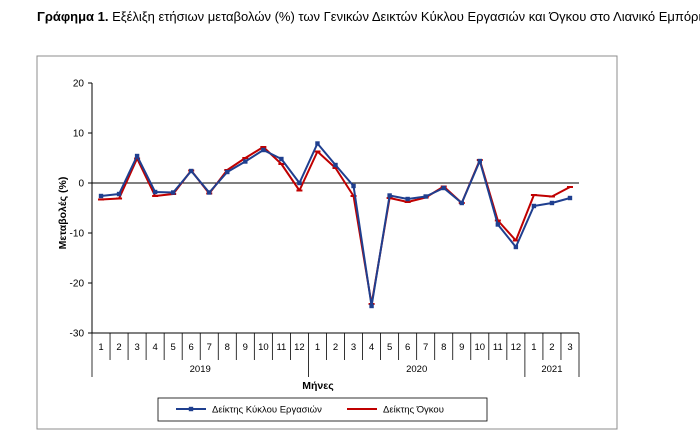  I want to click on legend-marker, so click(191, 409).